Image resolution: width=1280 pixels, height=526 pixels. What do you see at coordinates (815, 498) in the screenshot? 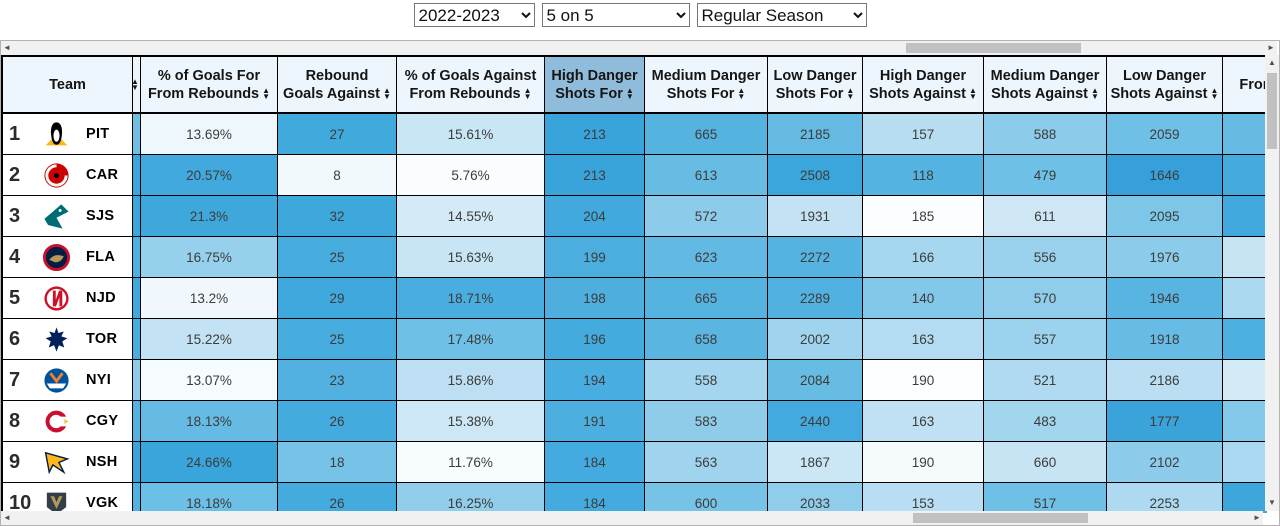
I see `stat-cell-low-danger-shots-for: 2033` at bounding box center [815, 498].